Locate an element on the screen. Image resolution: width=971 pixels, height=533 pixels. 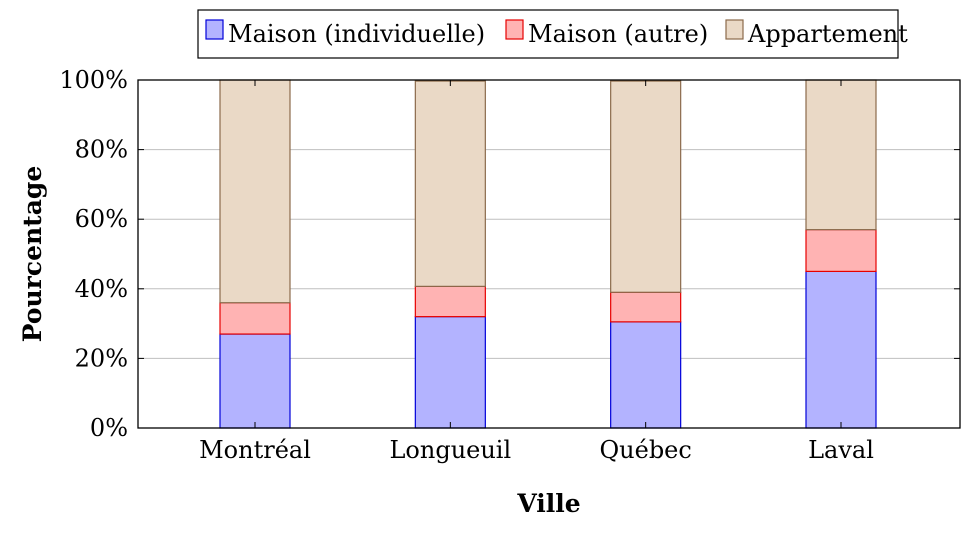
y-tick-label: 80% is located at coordinates (101, 150).